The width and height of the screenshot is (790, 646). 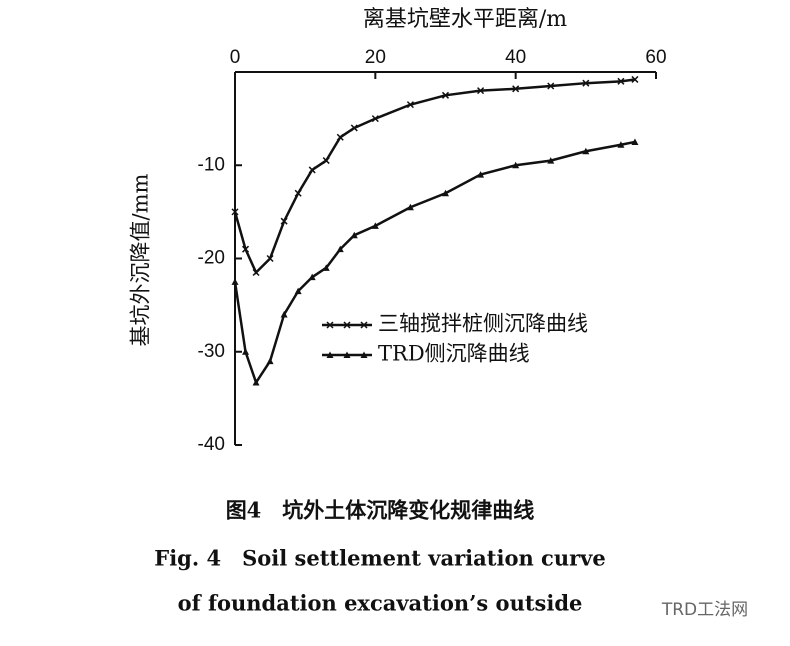 What do you see at coordinates (465, 19) in the screenshot?
I see `x-axis-label: 离基坑壁水平距离/m` at bounding box center [465, 19].